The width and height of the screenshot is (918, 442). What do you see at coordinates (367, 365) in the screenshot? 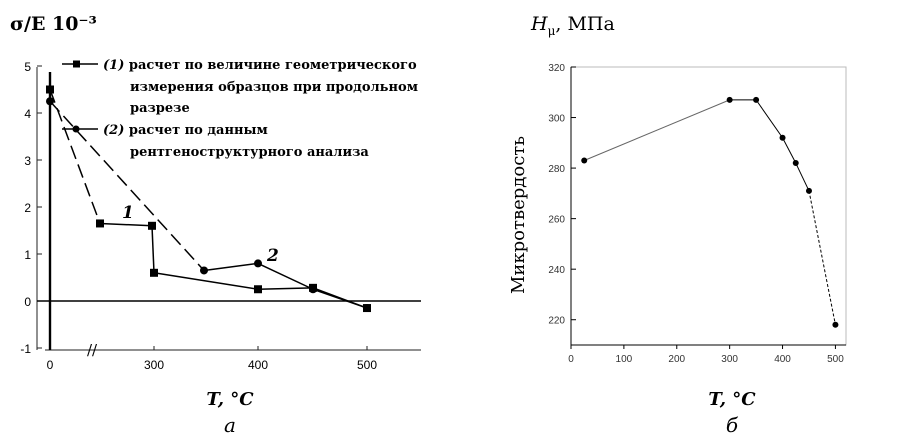
I see `chart-a-xtick-label: 500` at bounding box center [367, 365].